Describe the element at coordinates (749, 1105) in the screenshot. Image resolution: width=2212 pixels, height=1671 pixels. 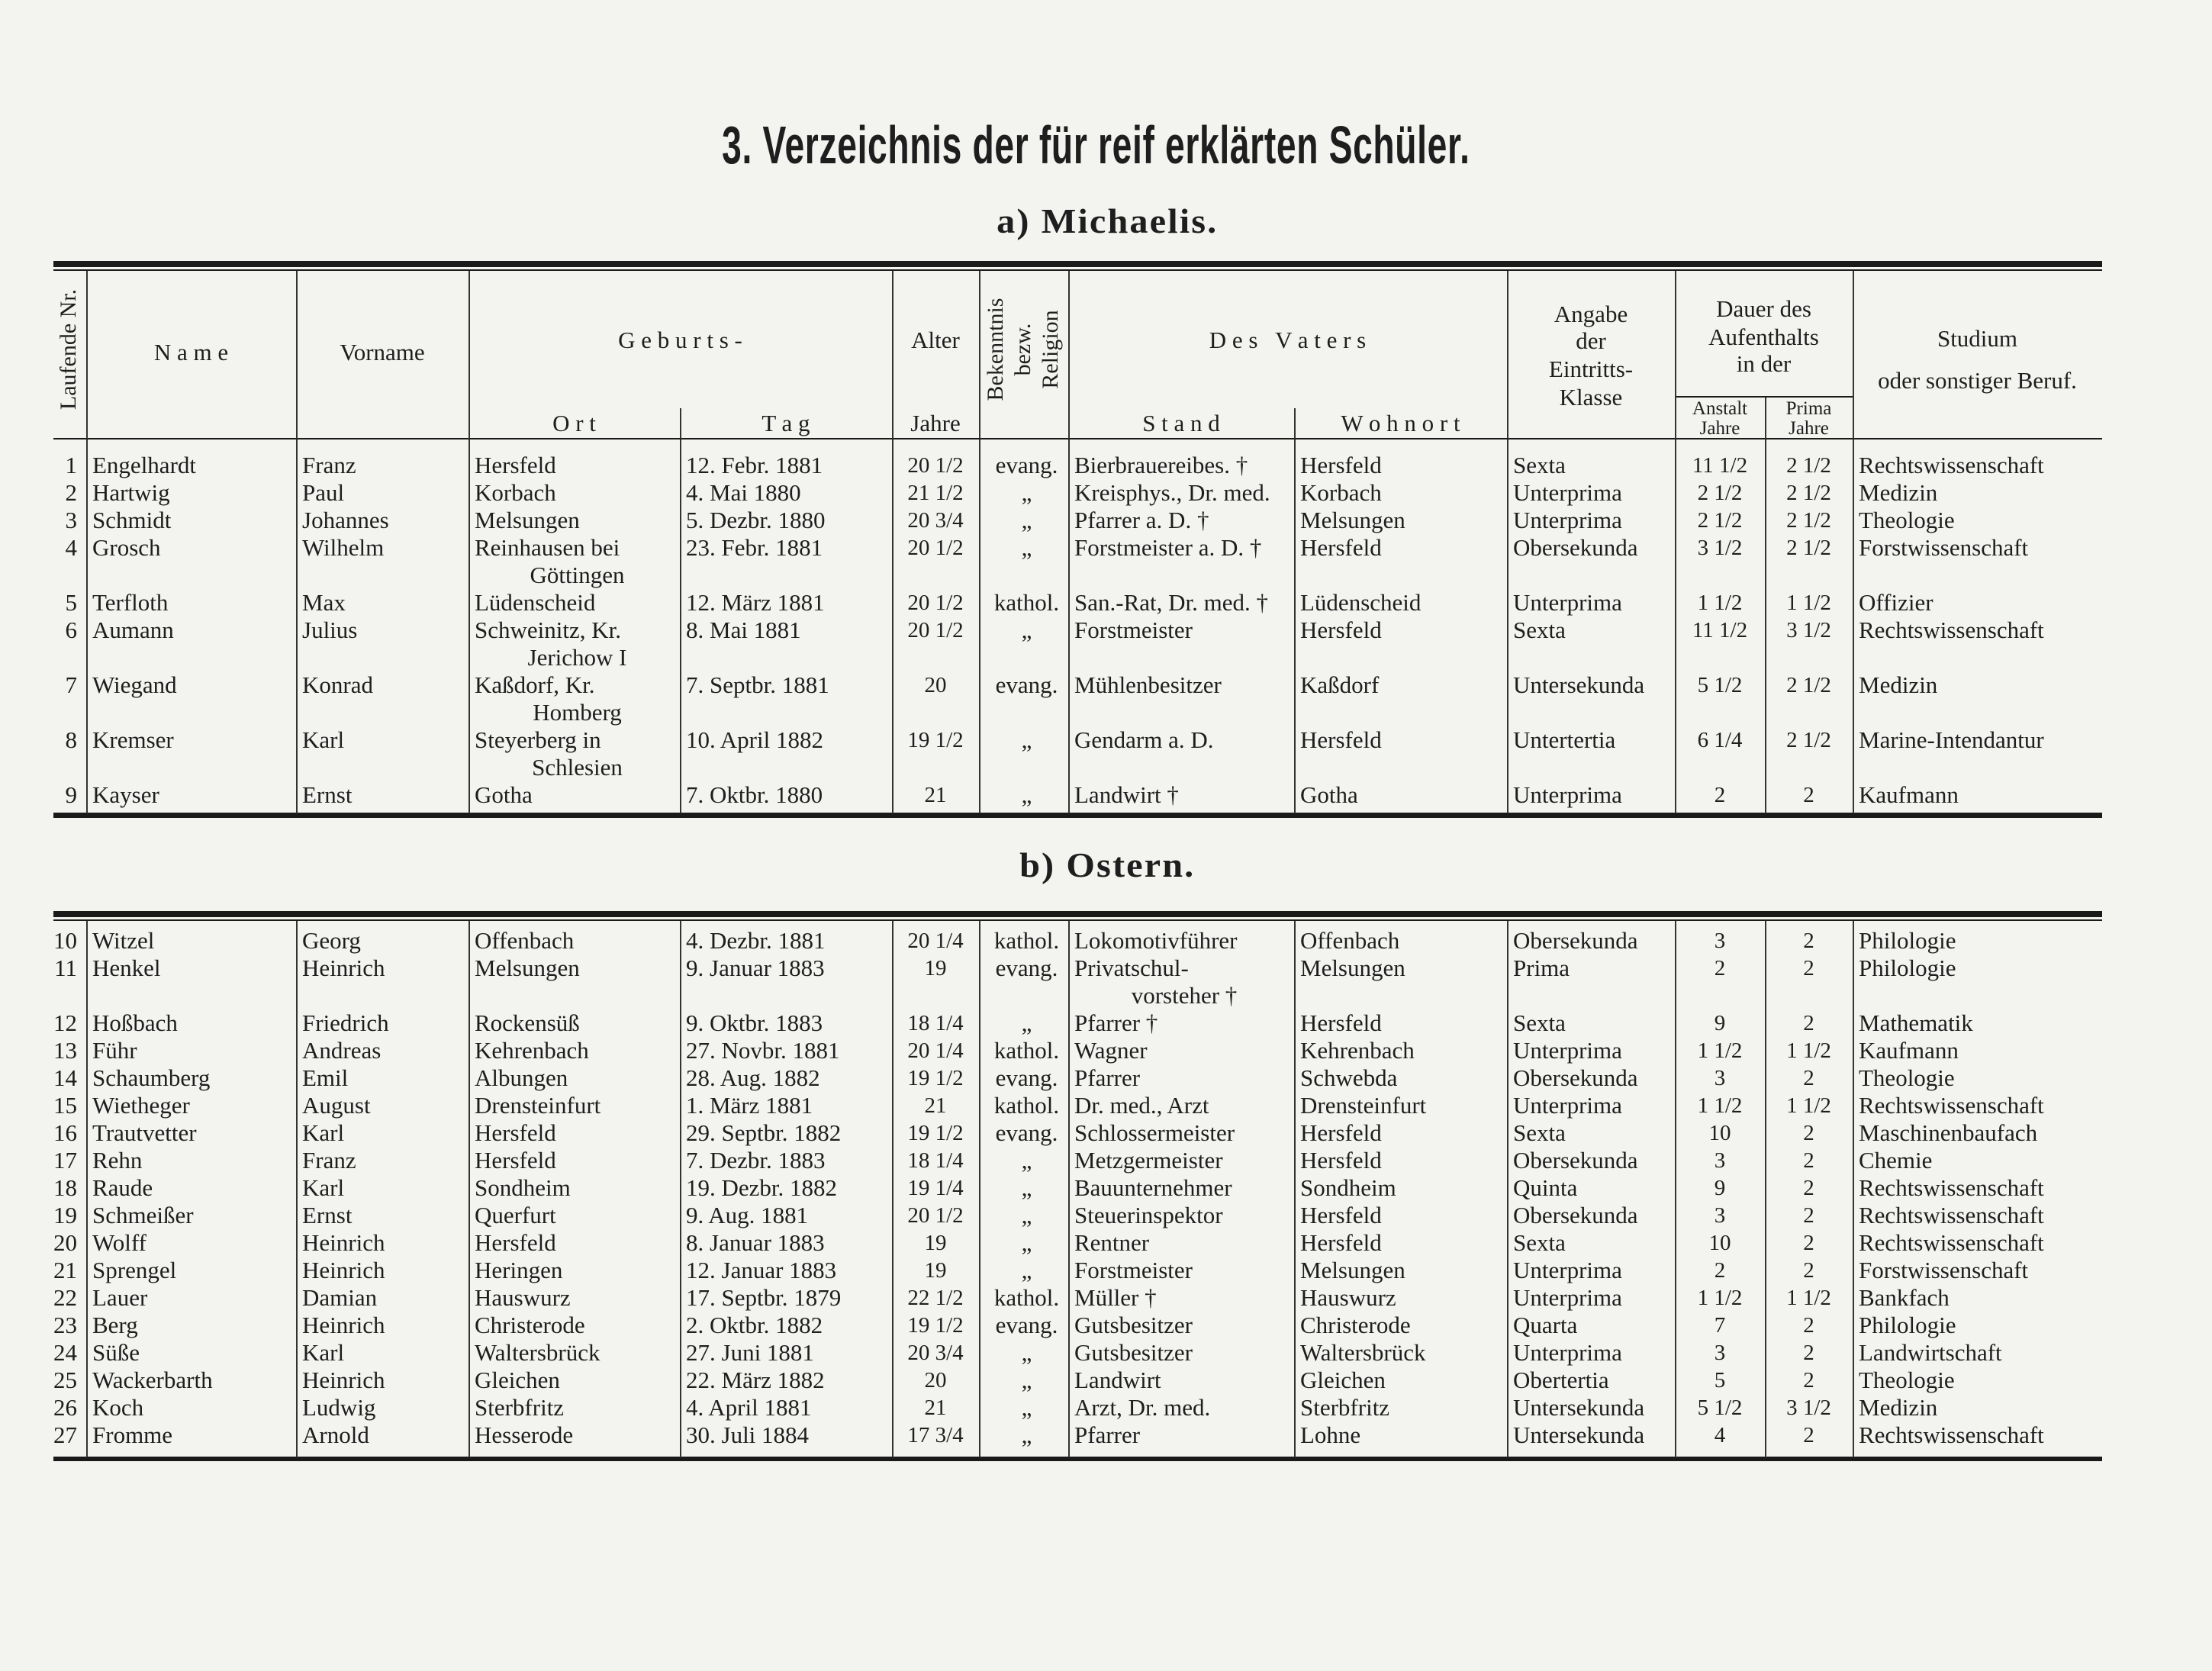
I see `cell-tag: 1. März 1881` at that location.